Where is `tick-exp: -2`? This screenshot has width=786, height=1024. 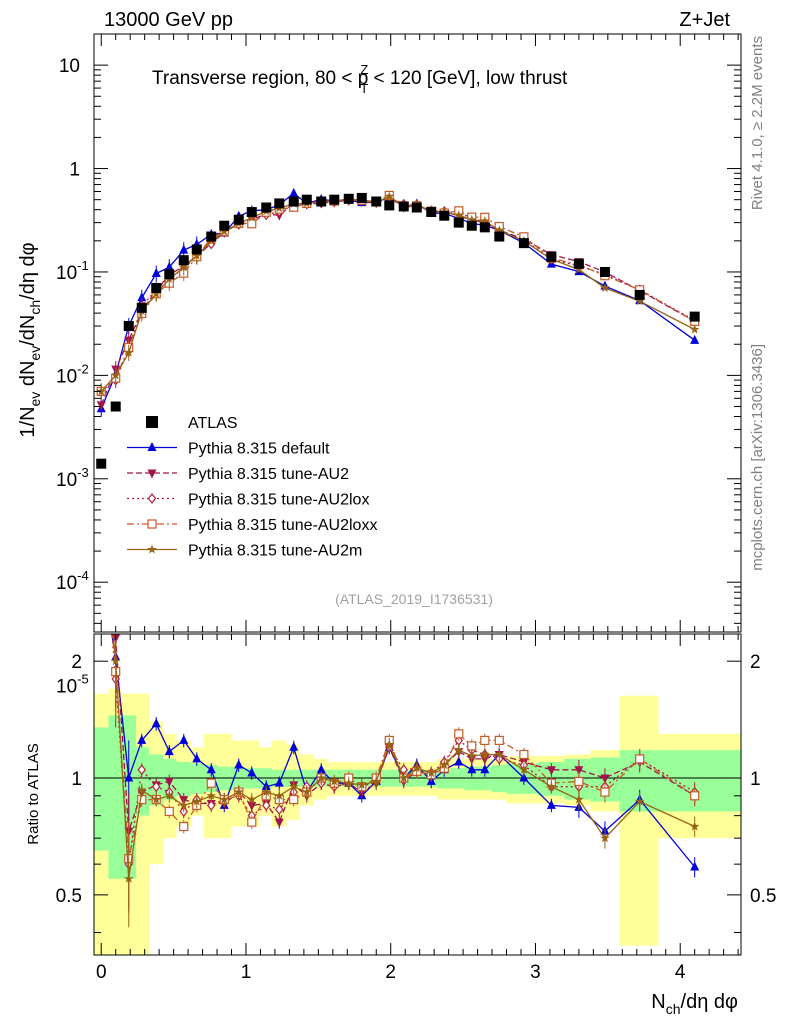
tick-exp: -2 is located at coordinates (83, 368).